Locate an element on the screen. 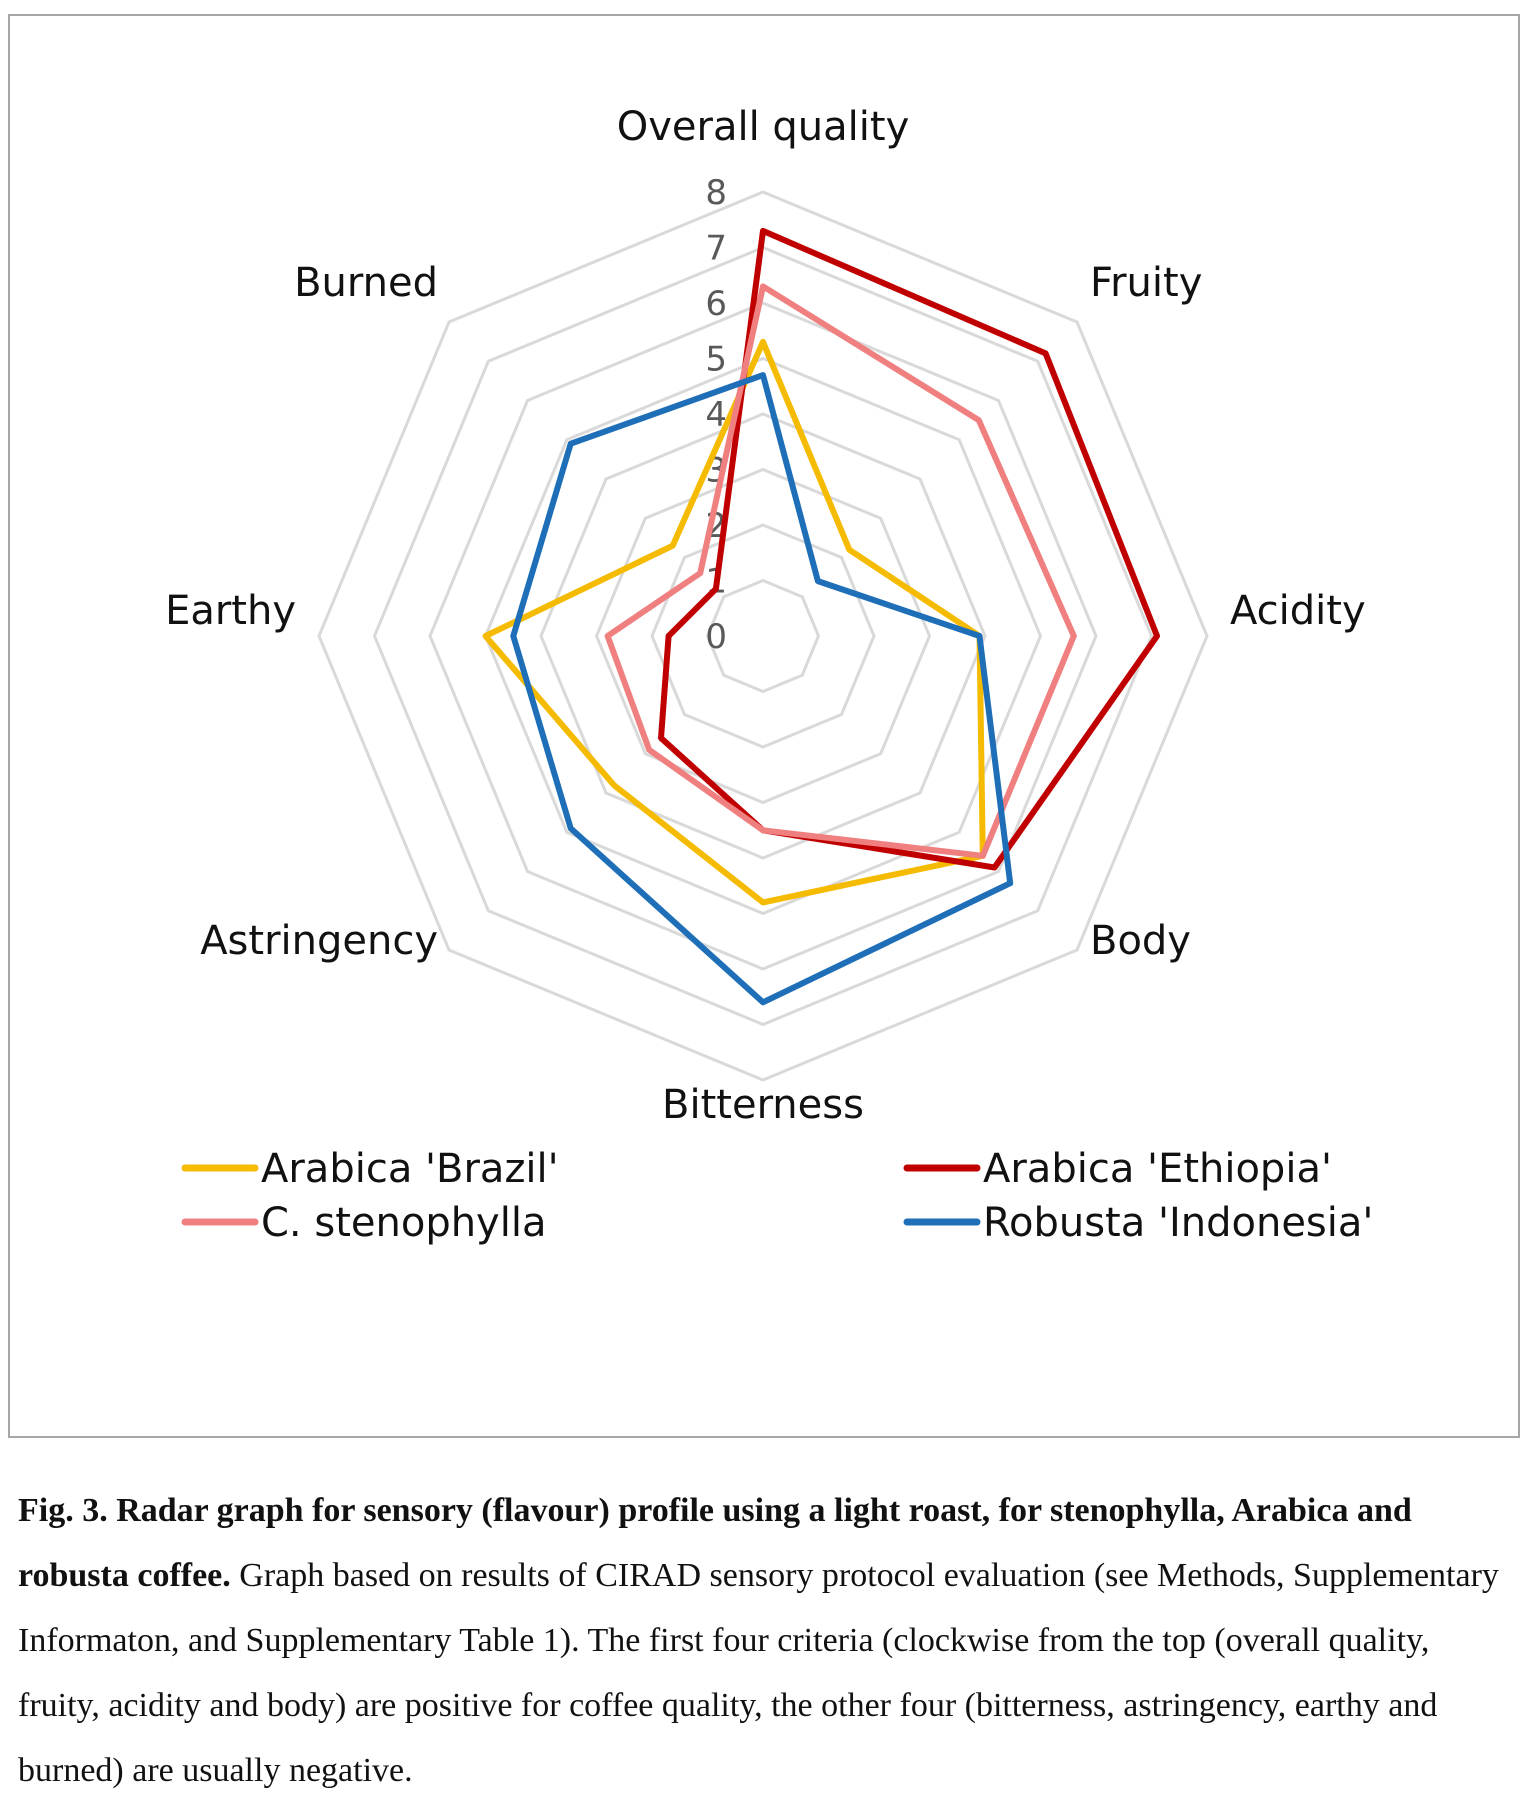  legend-label: Arabica 'Ethiopia' is located at coordinates (1157, 1169).